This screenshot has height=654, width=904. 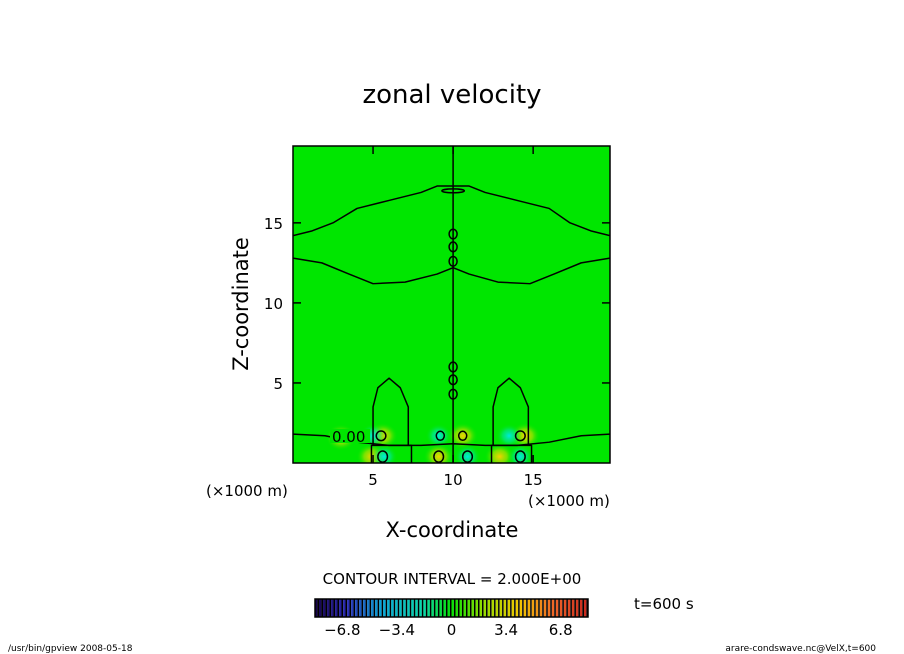 I want to click on footer-right: arare-condswave.nc@VelX,t=600, so click(x=800, y=649).